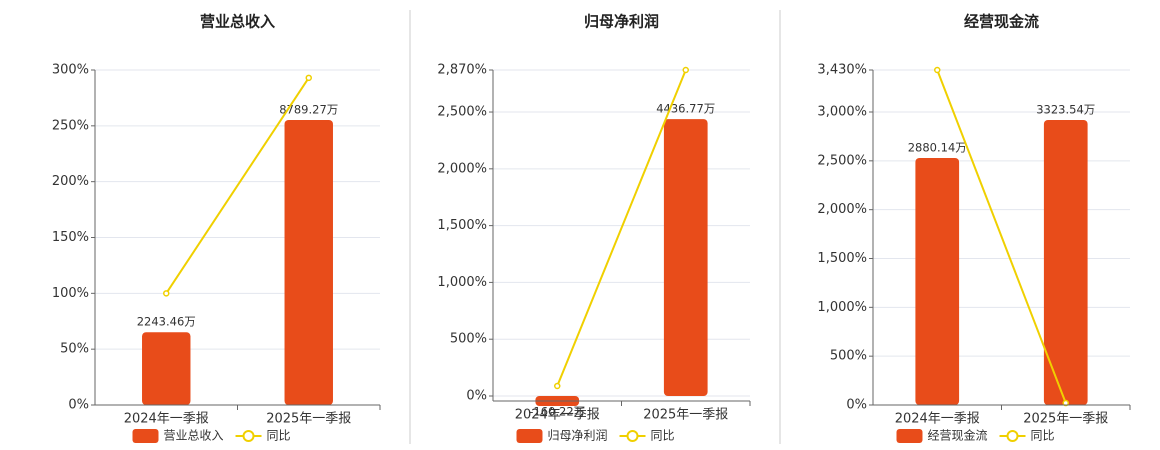 The width and height of the screenshot is (1160, 450). I want to click on y-tick-label: 100%, so click(70, 293).